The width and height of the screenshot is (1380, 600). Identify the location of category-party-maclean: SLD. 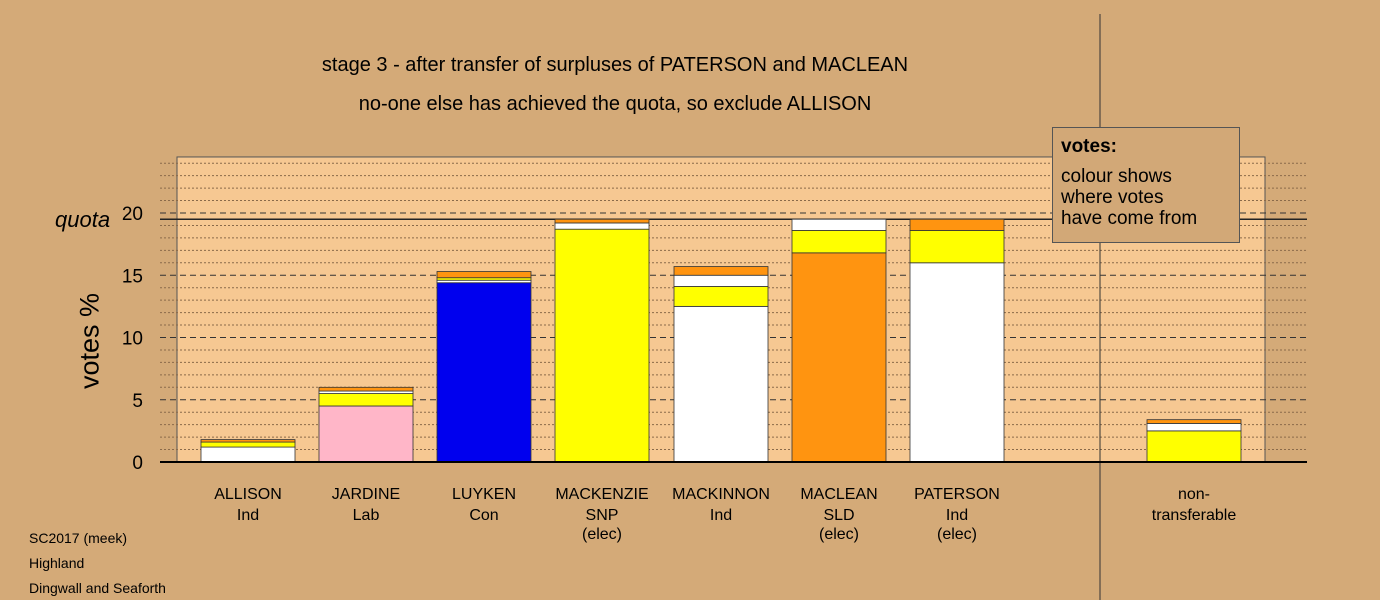
(838, 515).